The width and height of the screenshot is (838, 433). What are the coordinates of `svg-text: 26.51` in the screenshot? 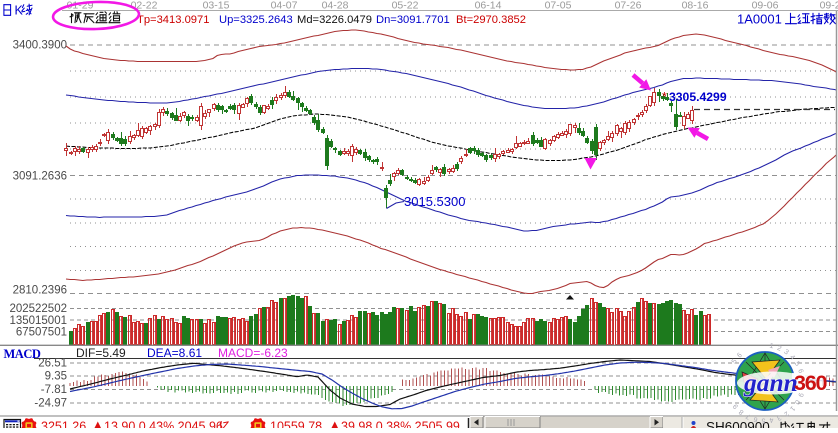 It's located at (52, 364).